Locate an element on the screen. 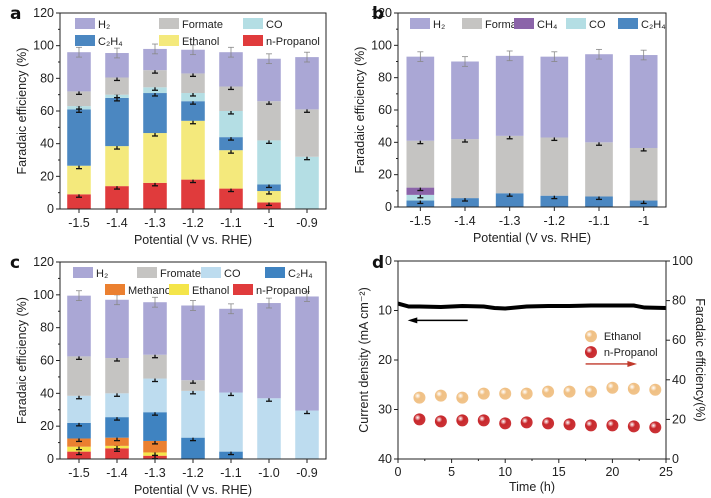 This screenshot has width=711, height=498. y2-axis-label: Faradaic efficiency(%) is located at coordinates (700, 359).